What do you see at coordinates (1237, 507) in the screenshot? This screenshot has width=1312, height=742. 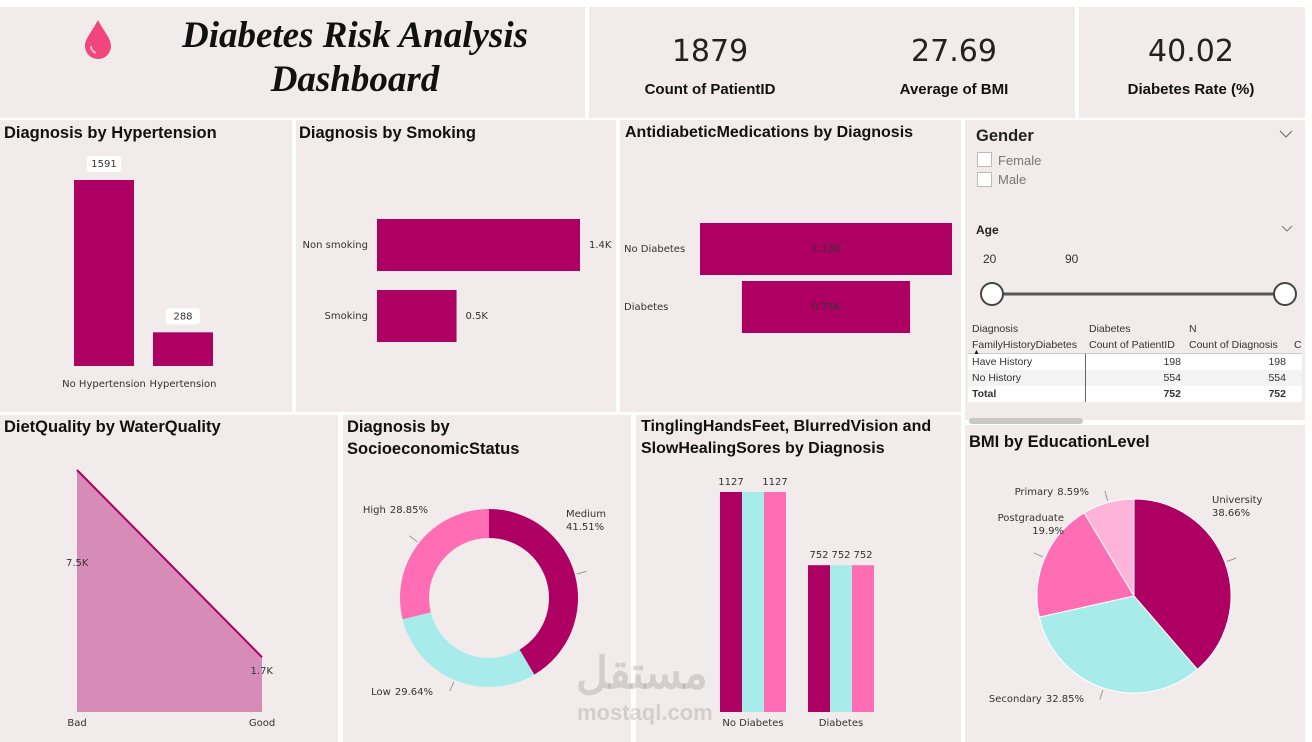 I see `data-label: University 38.66%` at bounding box center [1237, 507].